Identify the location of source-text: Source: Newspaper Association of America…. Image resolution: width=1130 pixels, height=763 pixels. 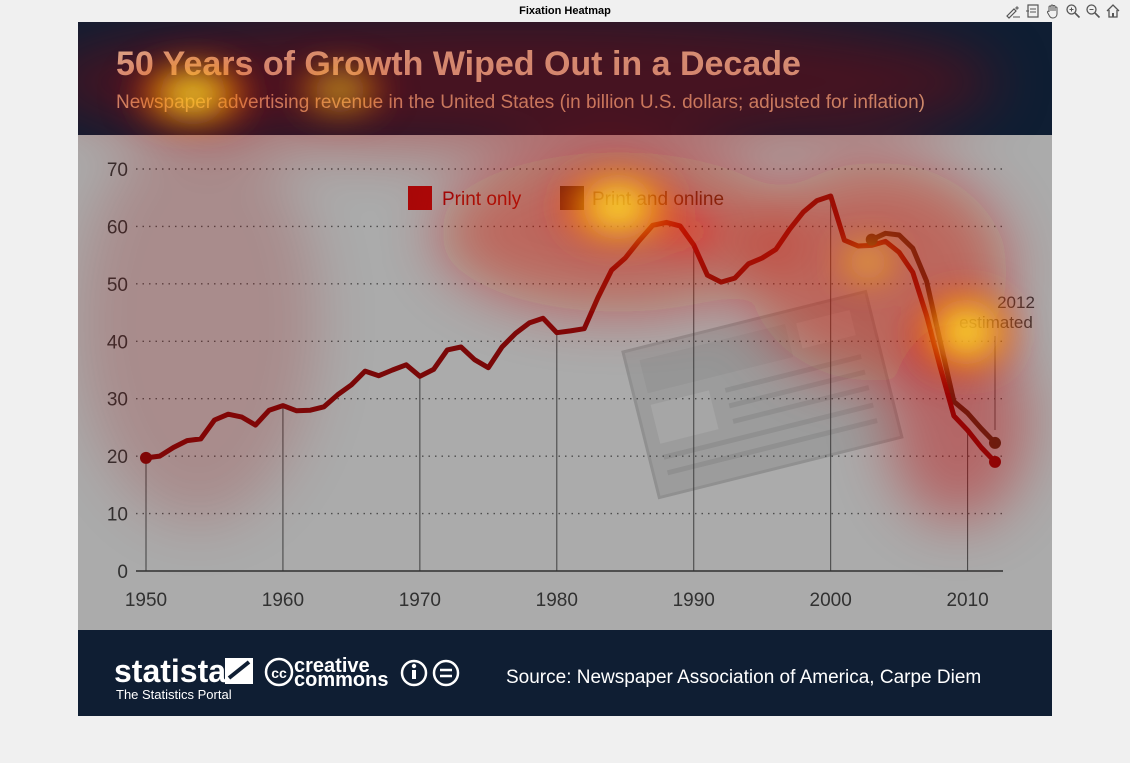
(743, 677).